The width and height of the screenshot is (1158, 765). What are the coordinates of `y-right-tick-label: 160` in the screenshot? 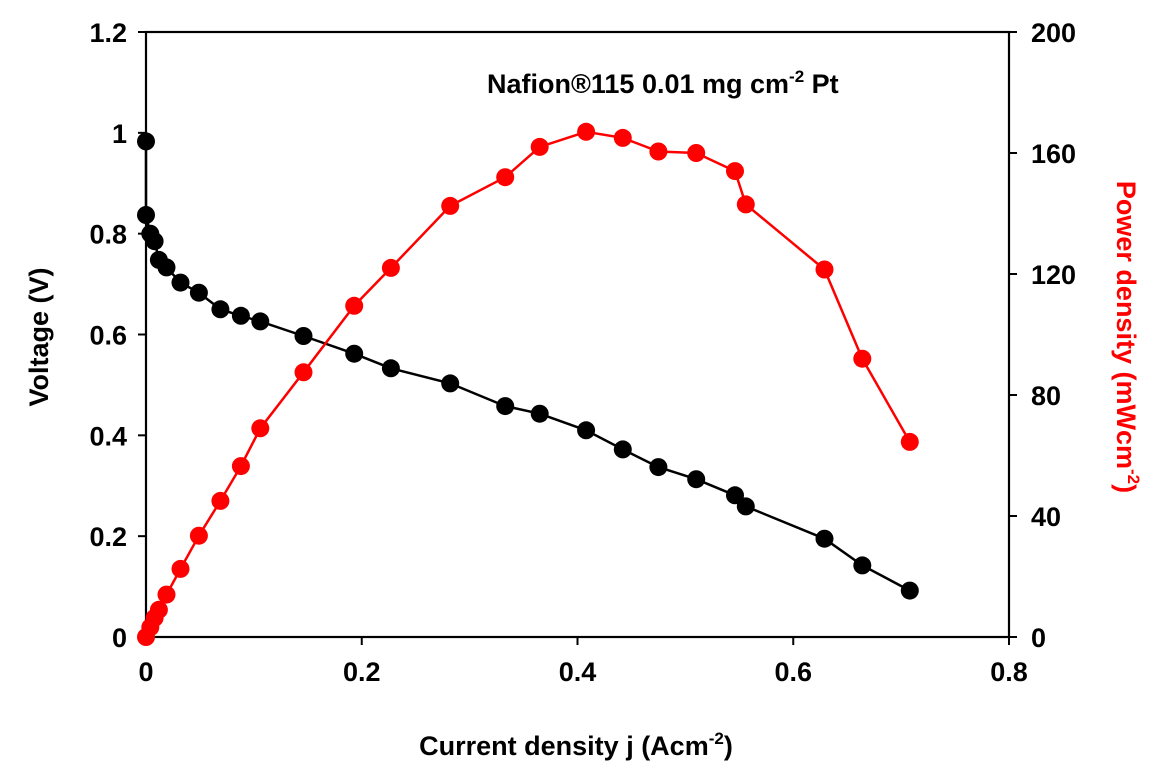 It's located at (1053, 154).